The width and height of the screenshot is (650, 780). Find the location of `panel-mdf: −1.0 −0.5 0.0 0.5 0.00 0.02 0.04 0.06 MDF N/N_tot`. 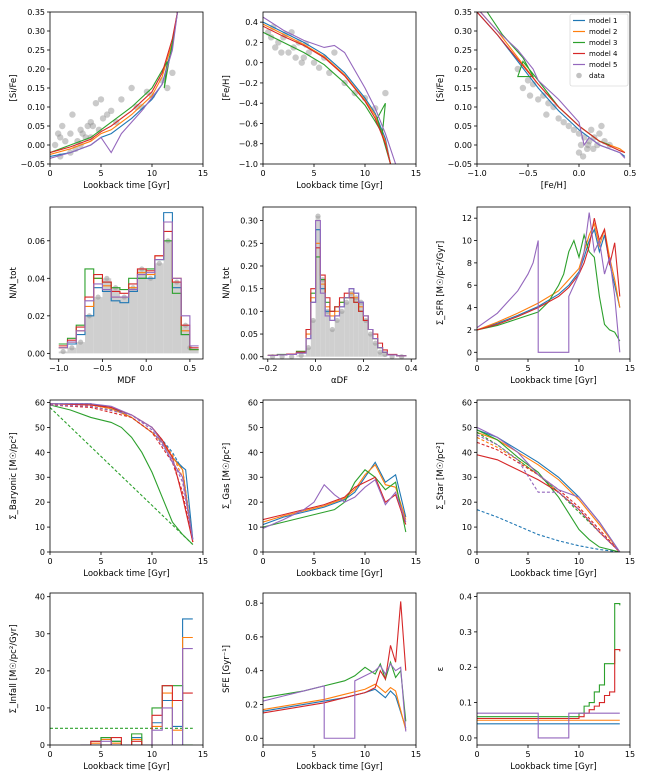

panel-mdf: −1.0 −0.5 0.0 0.5 0.00 0.02 0.04 0.06 MDF N/N_tot is located at coordinates (106, 296).